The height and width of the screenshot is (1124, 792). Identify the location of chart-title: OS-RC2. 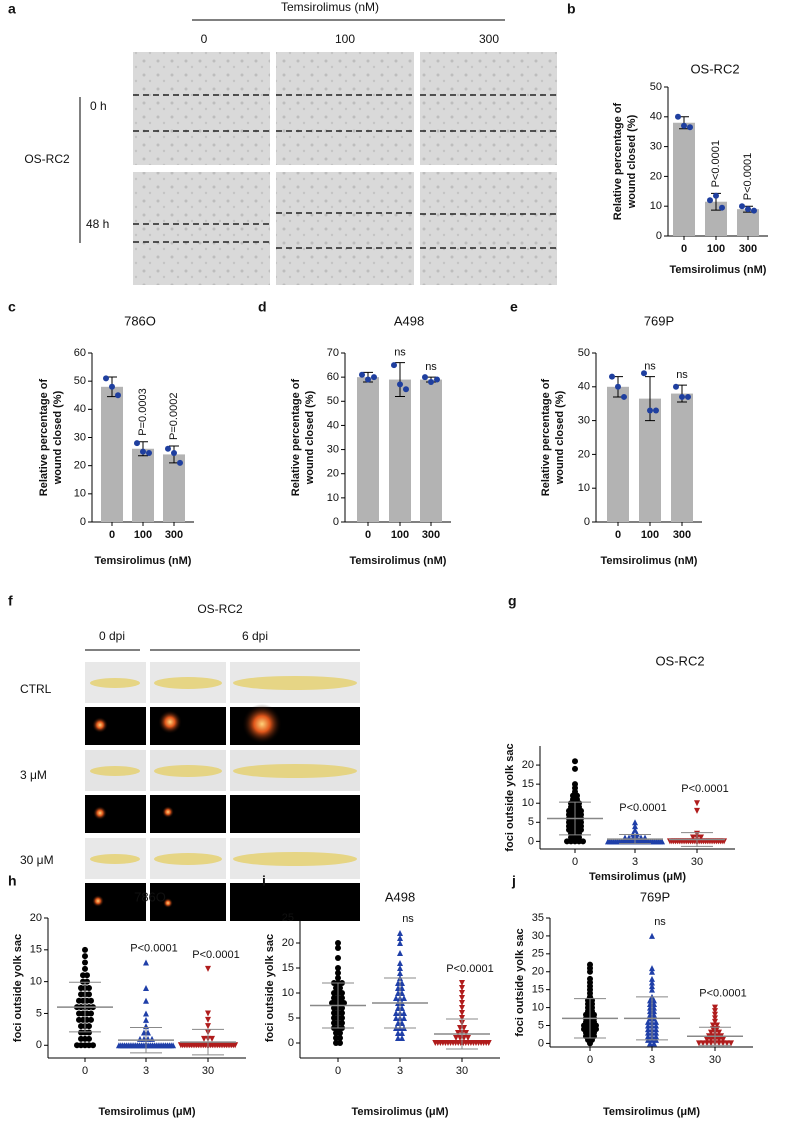
(714, 68).